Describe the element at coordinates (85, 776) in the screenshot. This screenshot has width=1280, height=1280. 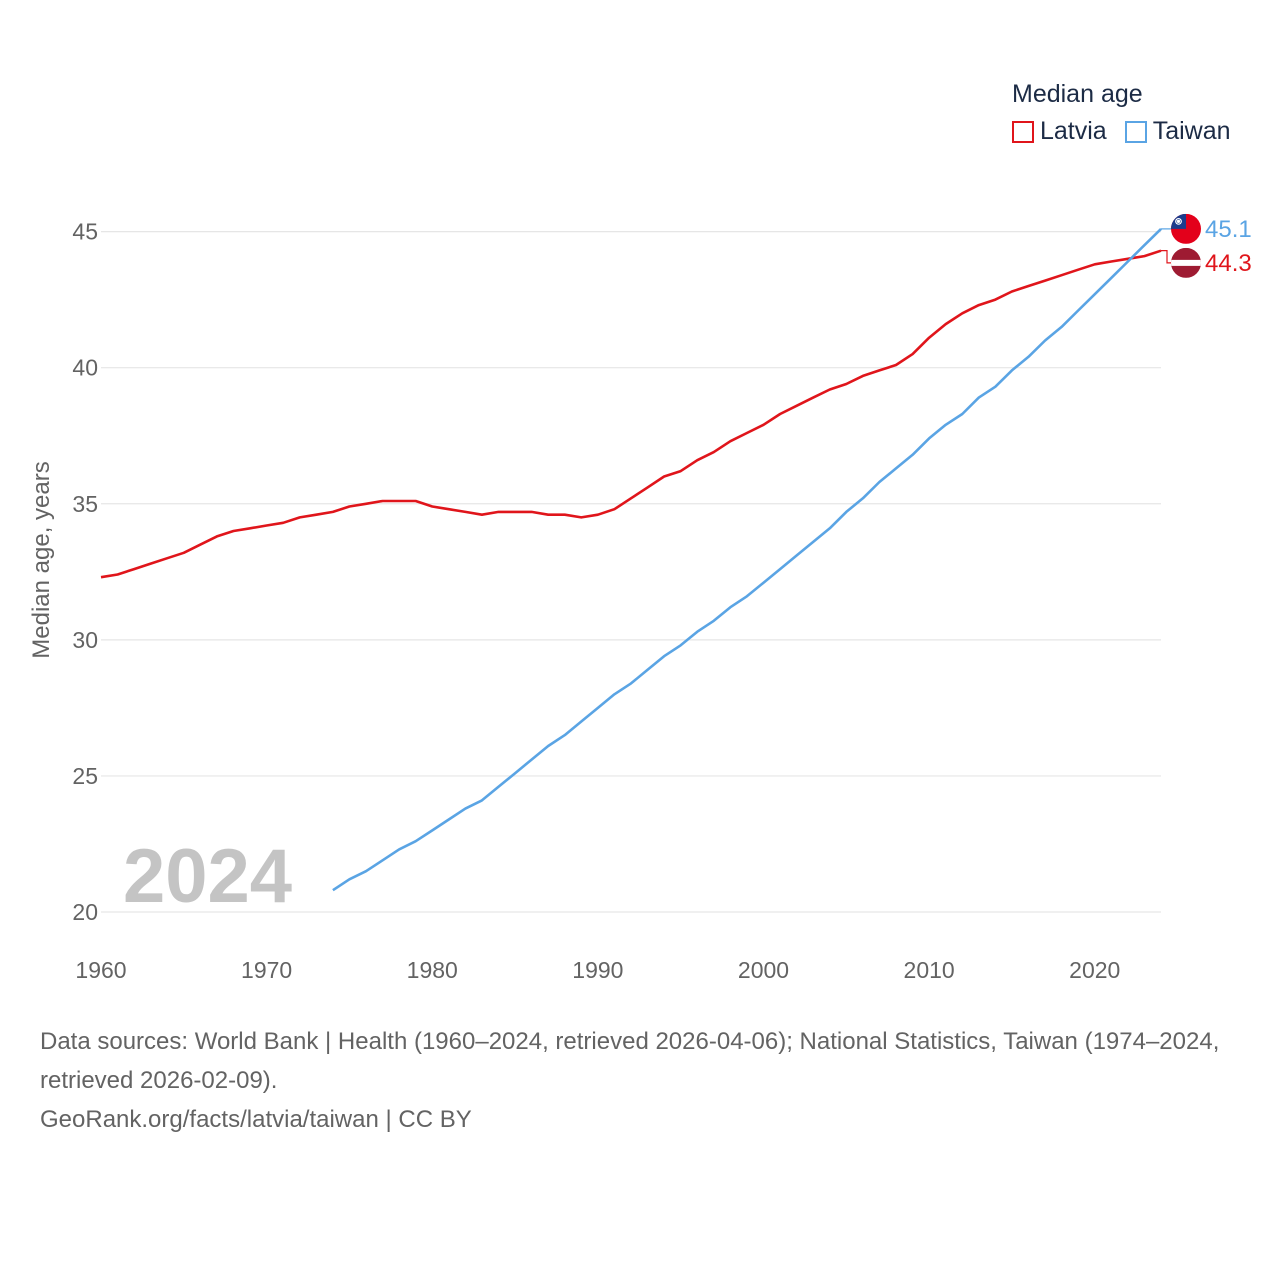
I see `y-tick-label-25: 25` at that location.